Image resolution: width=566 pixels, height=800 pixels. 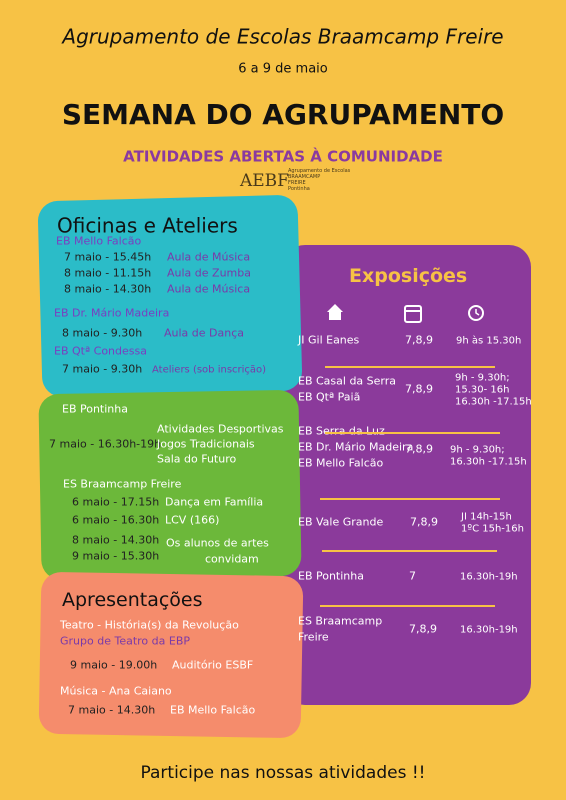 What do you see at coordinates (489, 341) in the screenshot?
I see `hours: 9h às 15.30h` at bounding box center [489, 341].